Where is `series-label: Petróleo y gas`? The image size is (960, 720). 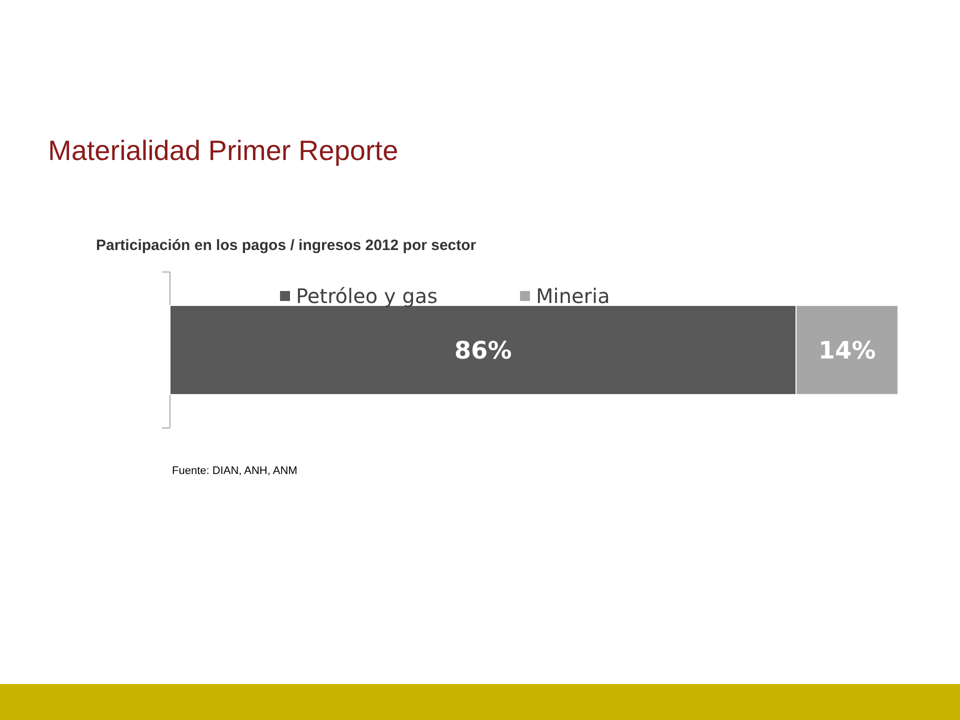
series-label: Petróleo y gas is located at coordinates (367, 296).